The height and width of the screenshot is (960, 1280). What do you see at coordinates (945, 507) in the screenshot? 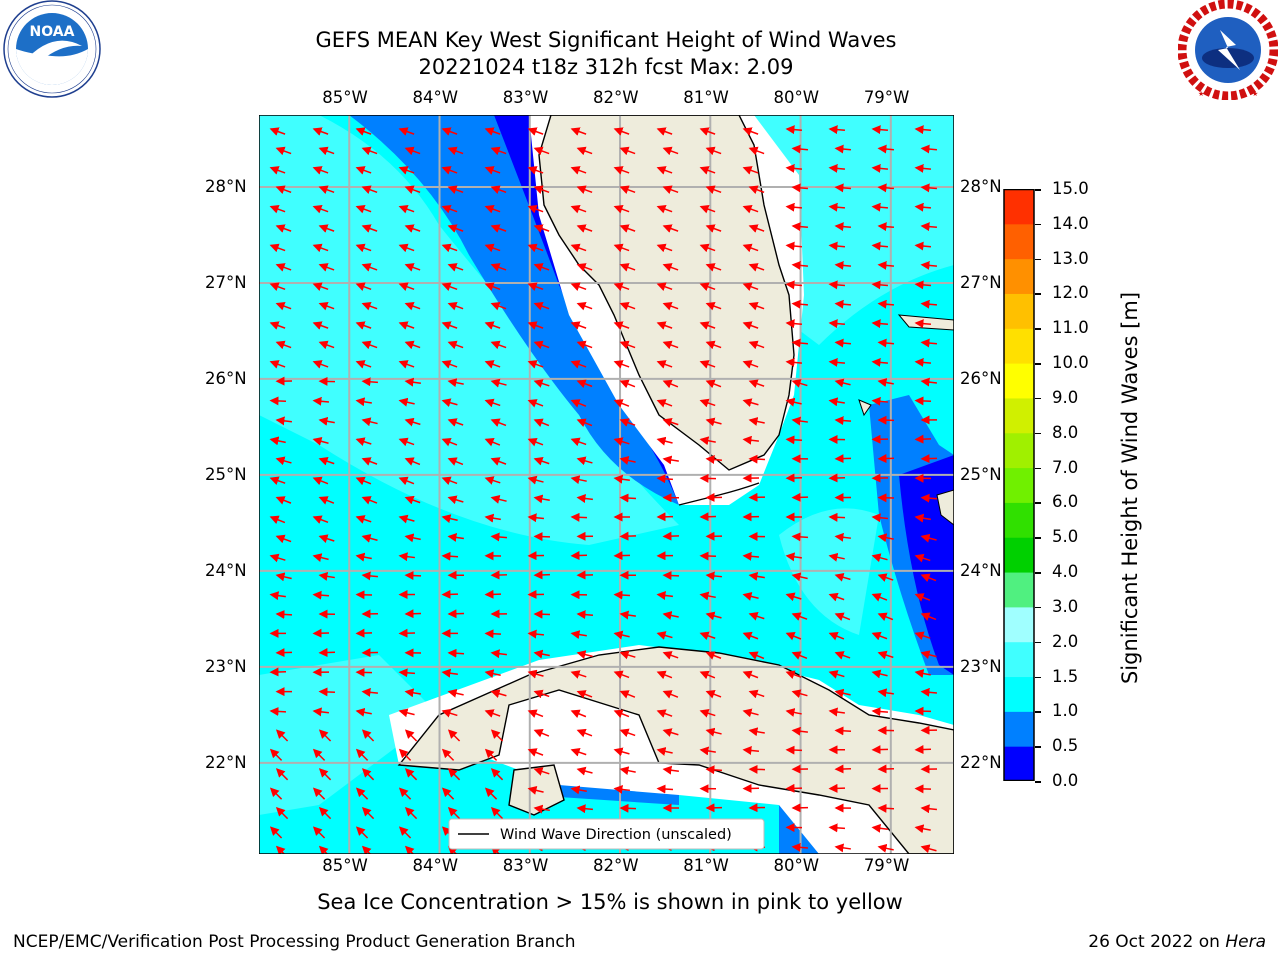
I see `andros-island` at bounding box center [945, 507].